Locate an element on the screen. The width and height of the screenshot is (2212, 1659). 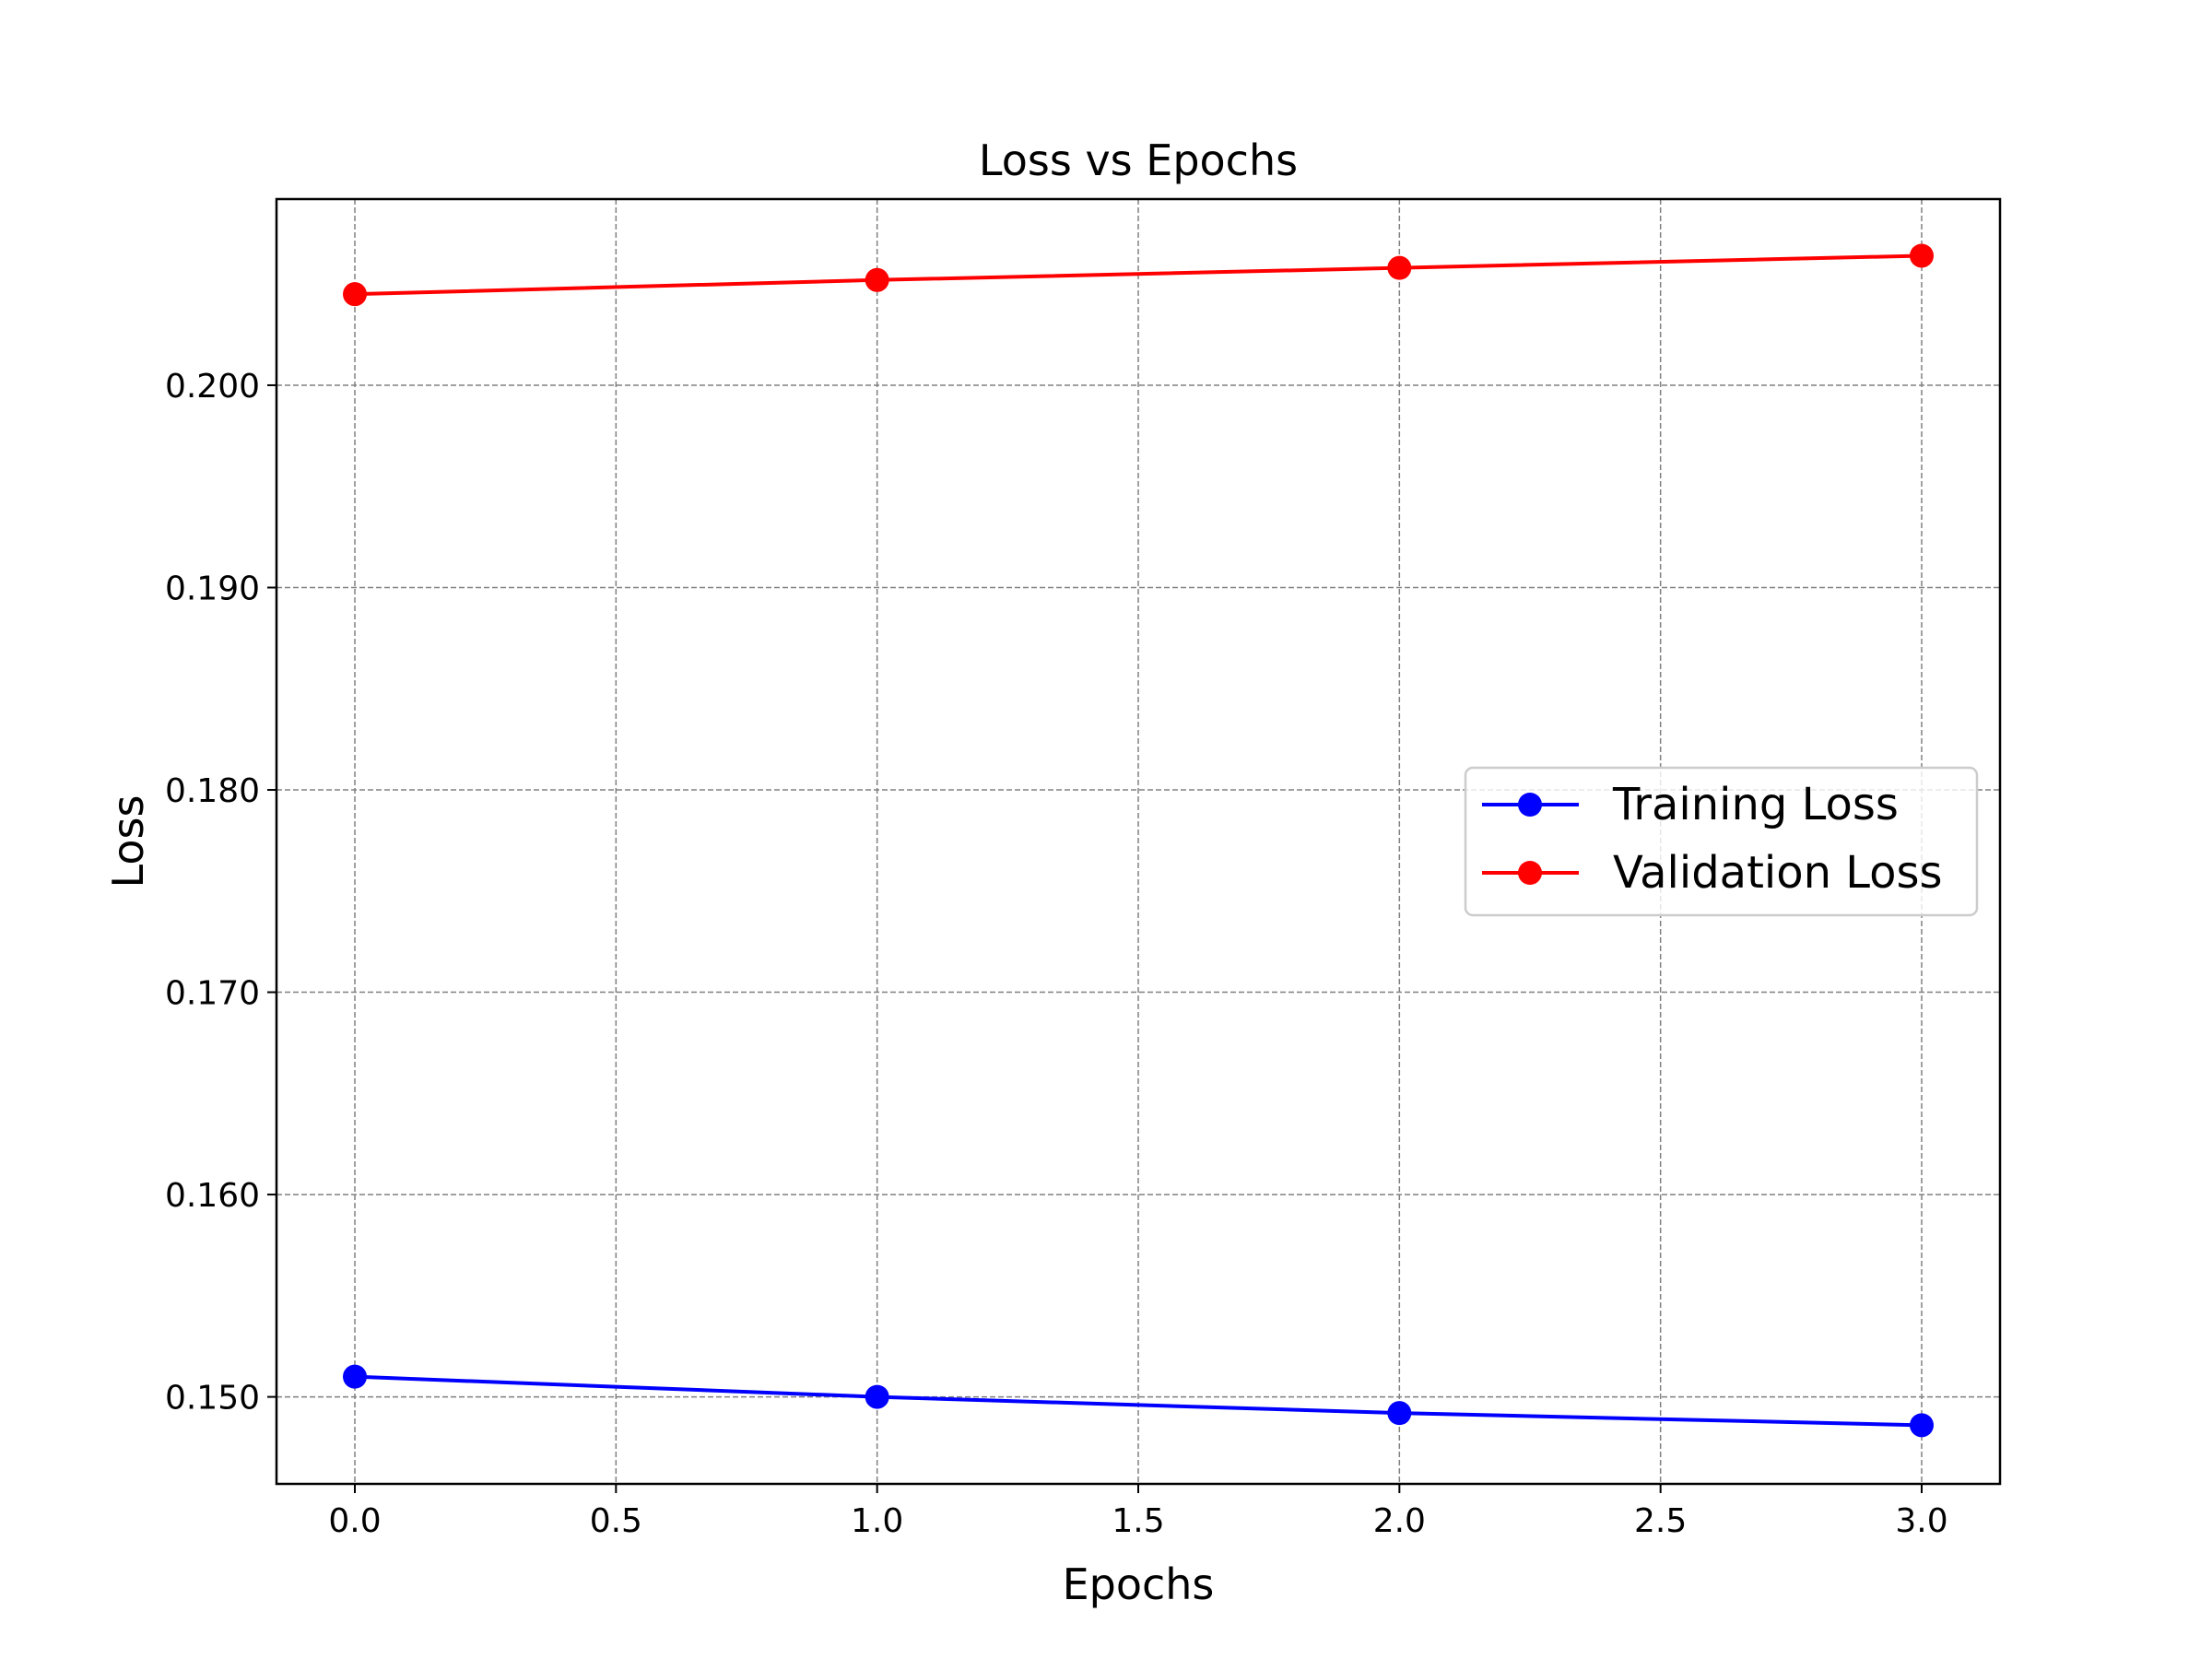
legend-entry-validation-loss: Validation Loss is located at coordinates (1712, 873).